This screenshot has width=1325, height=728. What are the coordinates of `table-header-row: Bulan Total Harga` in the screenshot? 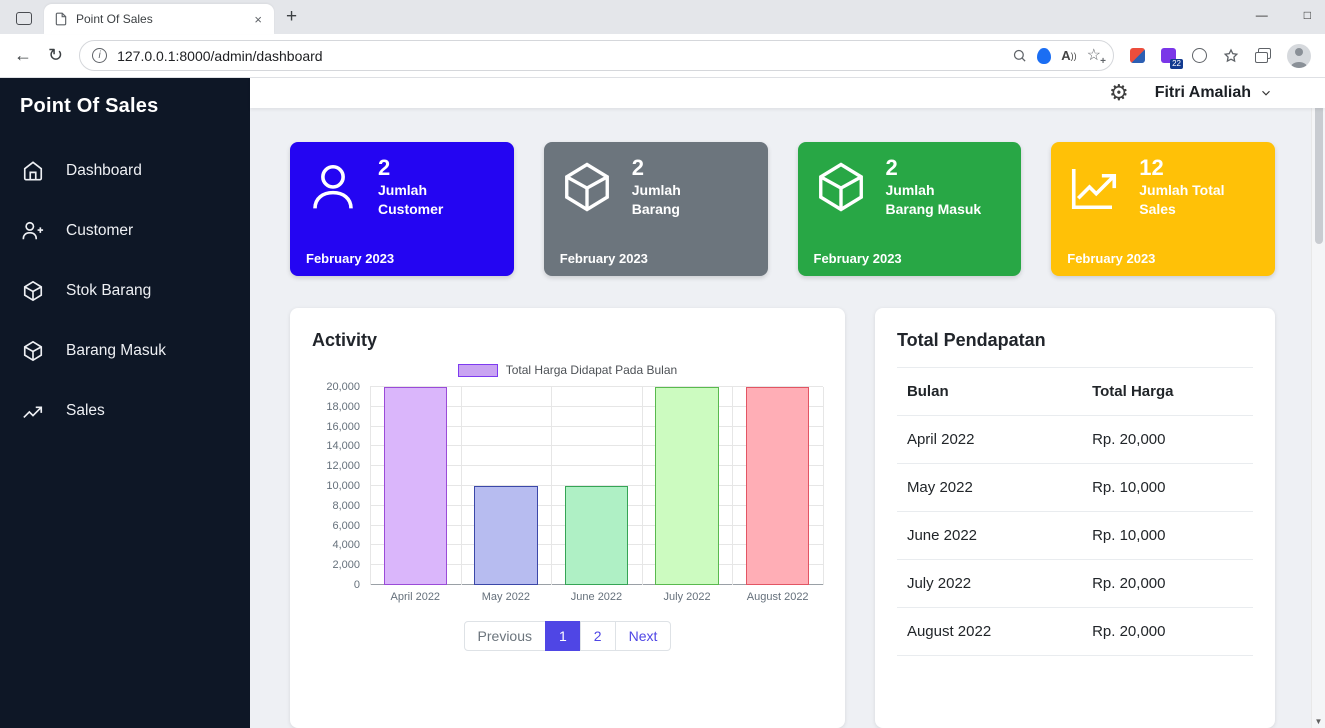 It's located at (1074, 391).